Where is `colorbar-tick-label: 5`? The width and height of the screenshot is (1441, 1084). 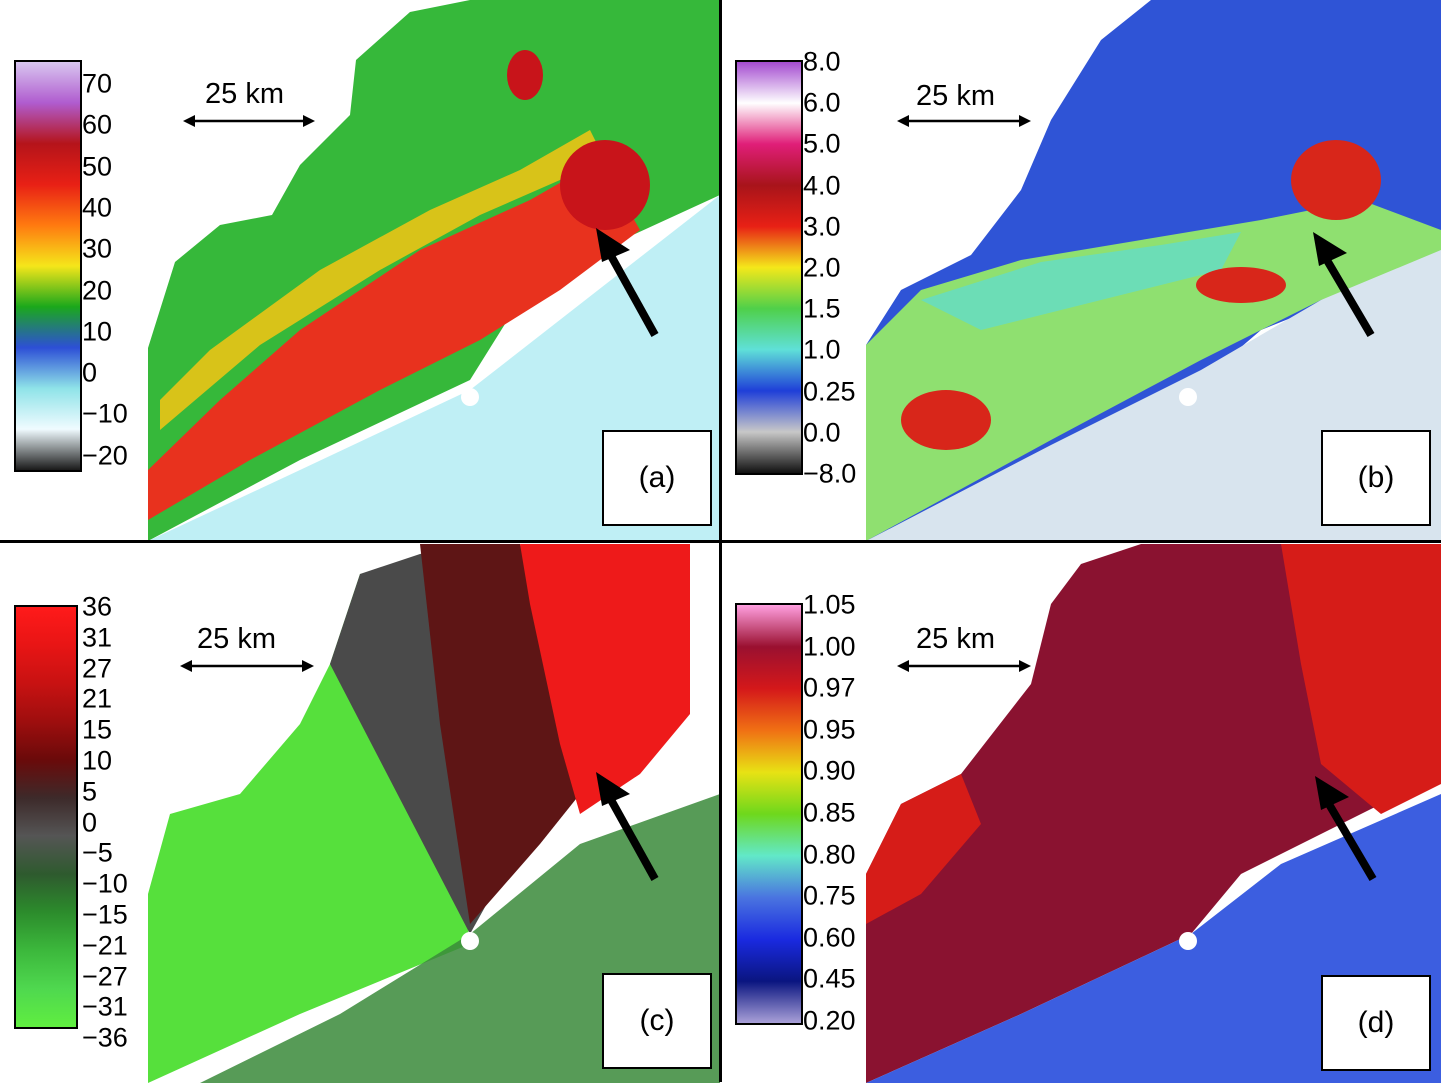
colorbar-tick-label: 5 is located at coordinates (90, 791).